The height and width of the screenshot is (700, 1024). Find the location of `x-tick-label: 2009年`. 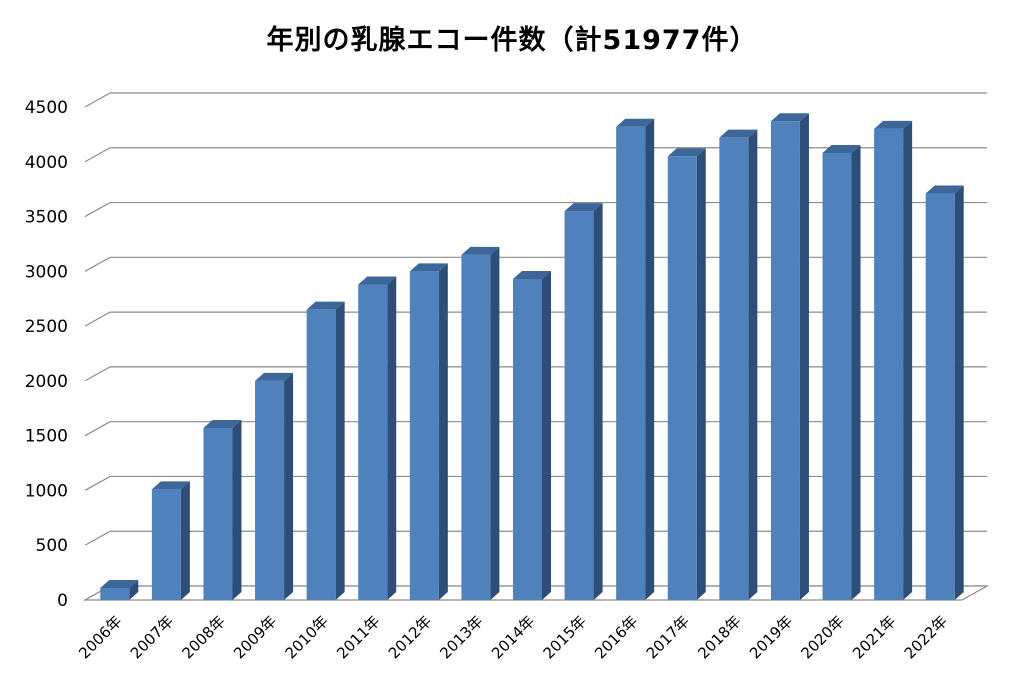

x-tick-label: 2009年 is located at coordinates (255, 637).